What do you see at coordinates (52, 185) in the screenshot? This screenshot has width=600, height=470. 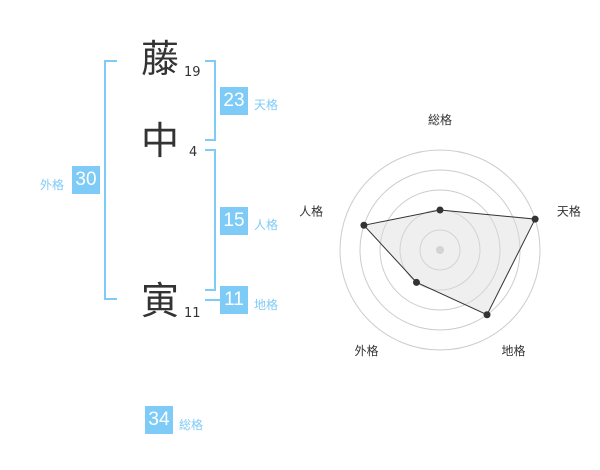 I see `gaikaku-label: 外格` at bounding box center [52, 185].